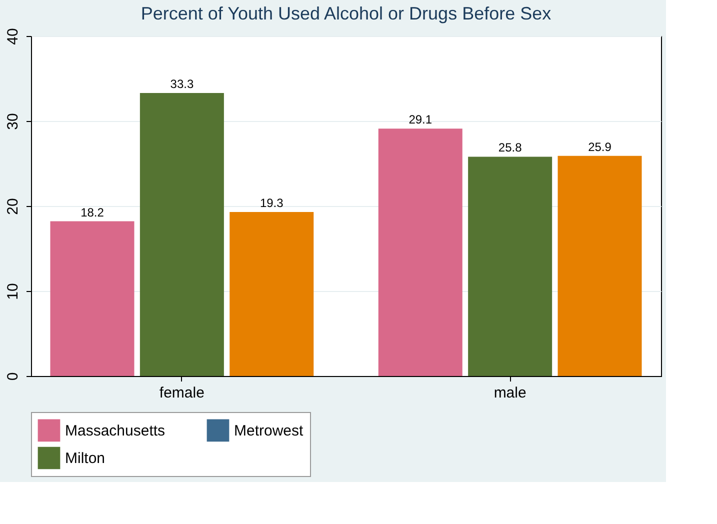  What do you see at coordinates (115, 431) in the screenshot?
I see `legend-label: Massachusetts` at bounding box center [115, 431].